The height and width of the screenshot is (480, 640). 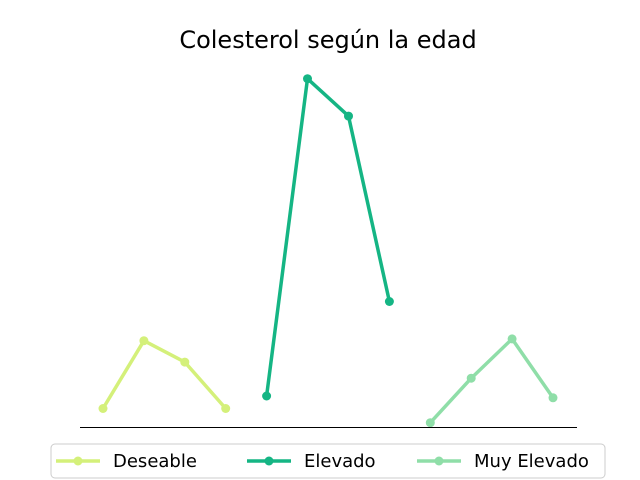 I want to click on series-line-elevado, so click(x=328, y=236).